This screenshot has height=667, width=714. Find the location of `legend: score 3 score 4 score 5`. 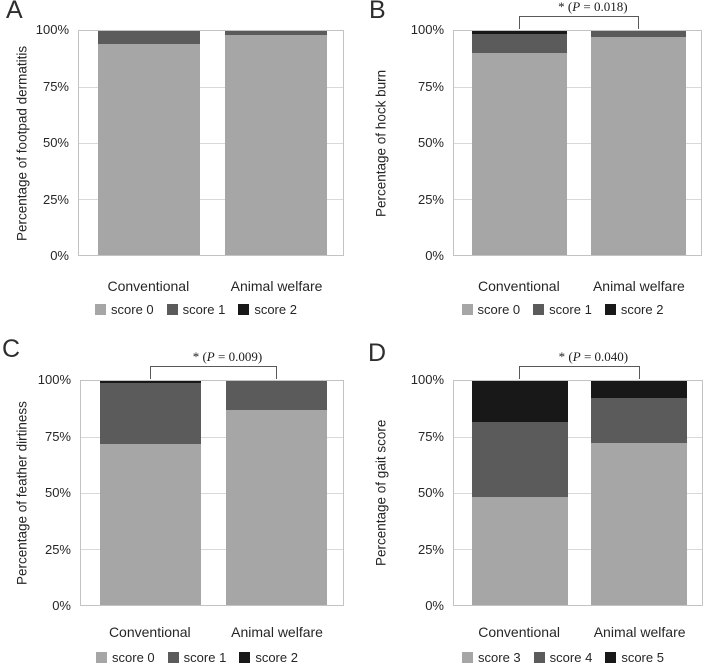

legend: score 3 score 4 score 5 is located at coordinates (563, 657).